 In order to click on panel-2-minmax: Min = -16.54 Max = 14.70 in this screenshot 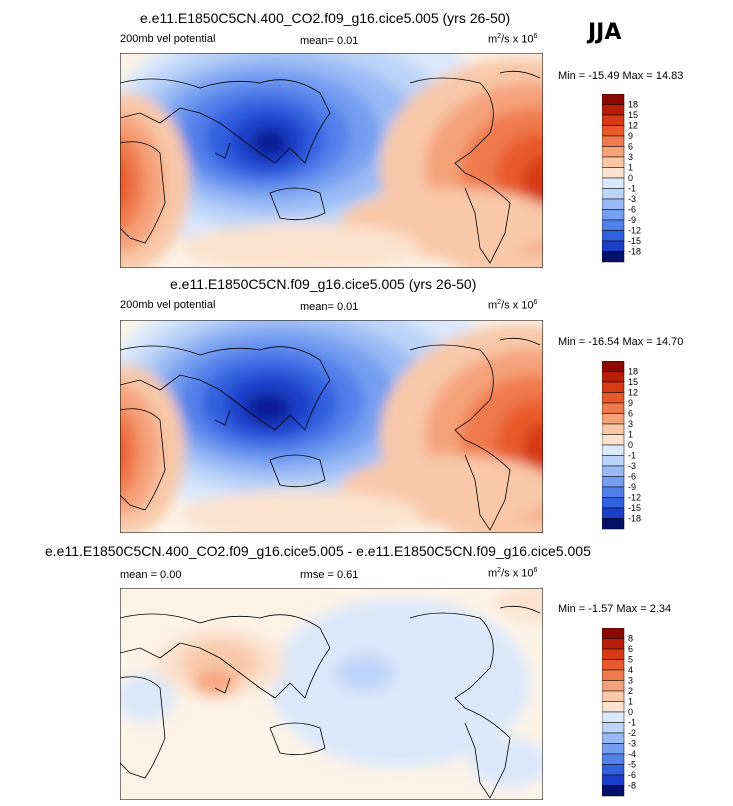, I will do `click(621, 342)`.